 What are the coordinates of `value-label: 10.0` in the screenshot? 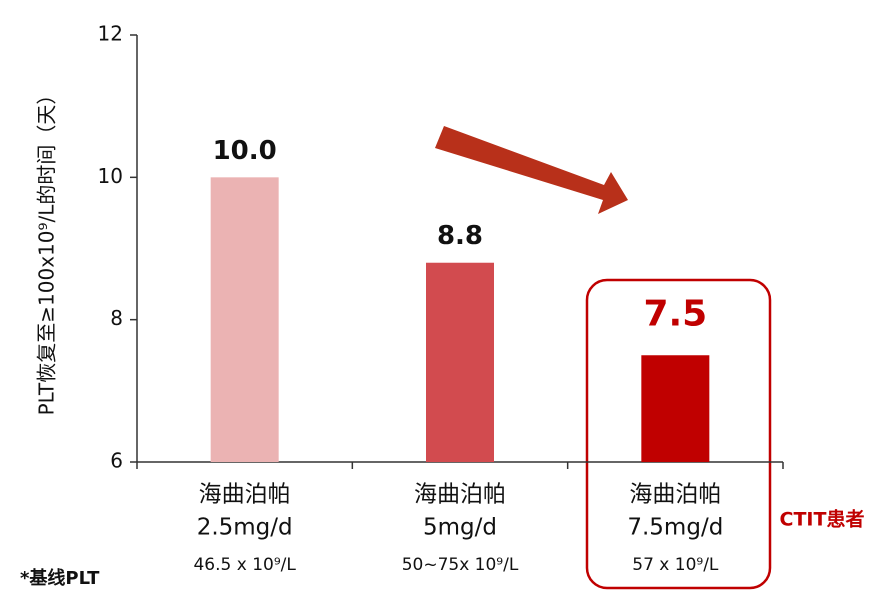 It's located at (245, 151).